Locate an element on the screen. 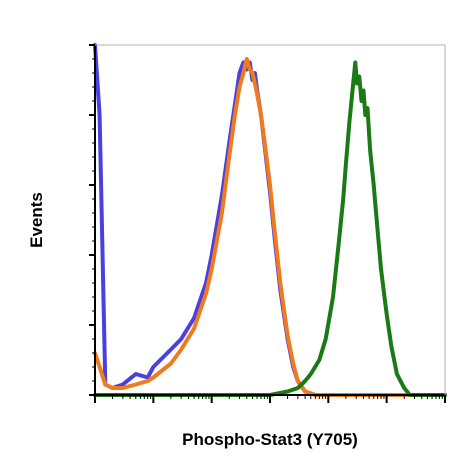 This screenshot has height=474, width=474. y-axis-label: Events is located at coordinates (36, 220).